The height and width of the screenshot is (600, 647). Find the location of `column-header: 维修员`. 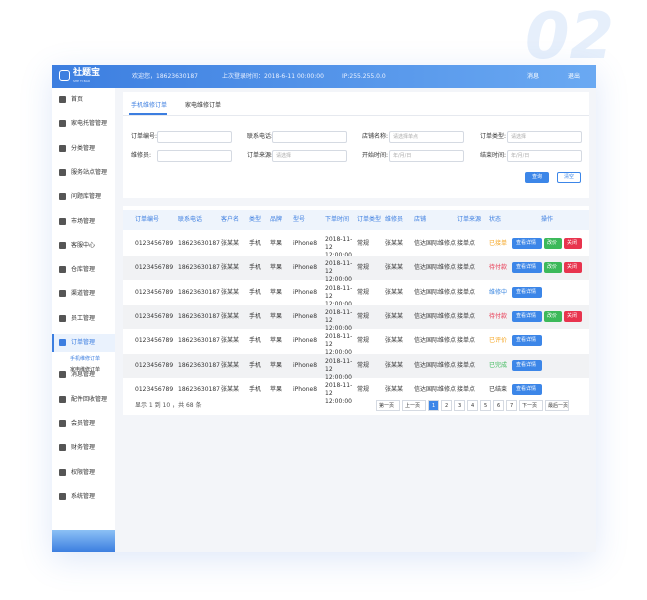

column-header: 维修员 is located at coordinates (394, 219).